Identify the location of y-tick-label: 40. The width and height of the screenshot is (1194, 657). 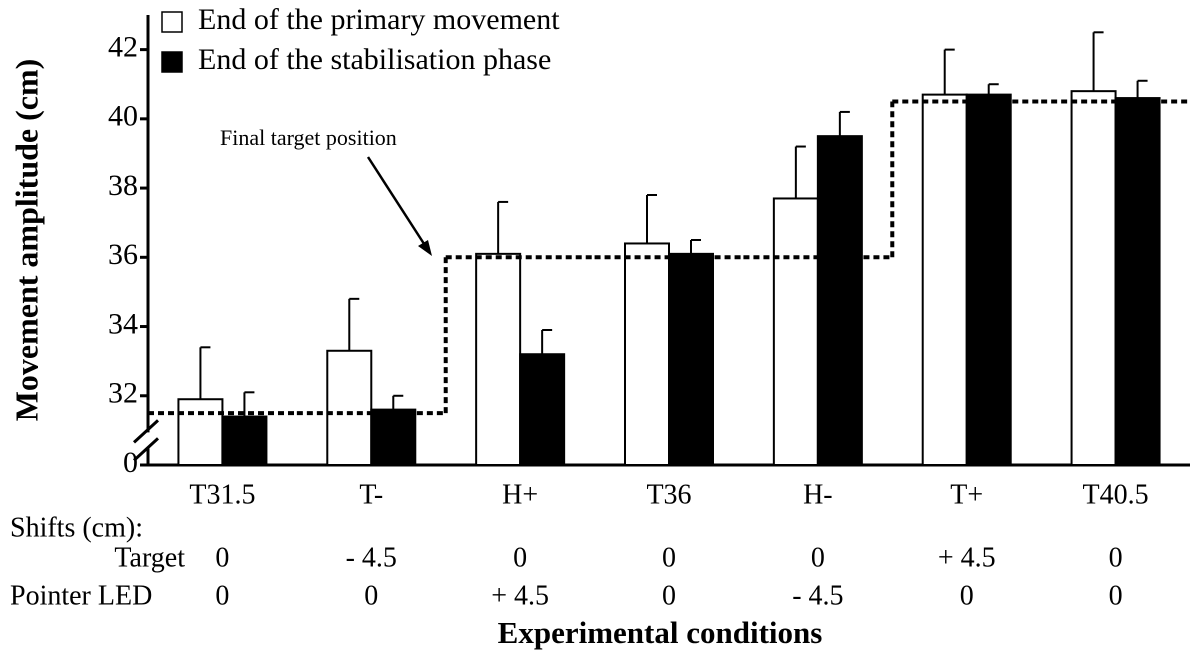
(123, 116).